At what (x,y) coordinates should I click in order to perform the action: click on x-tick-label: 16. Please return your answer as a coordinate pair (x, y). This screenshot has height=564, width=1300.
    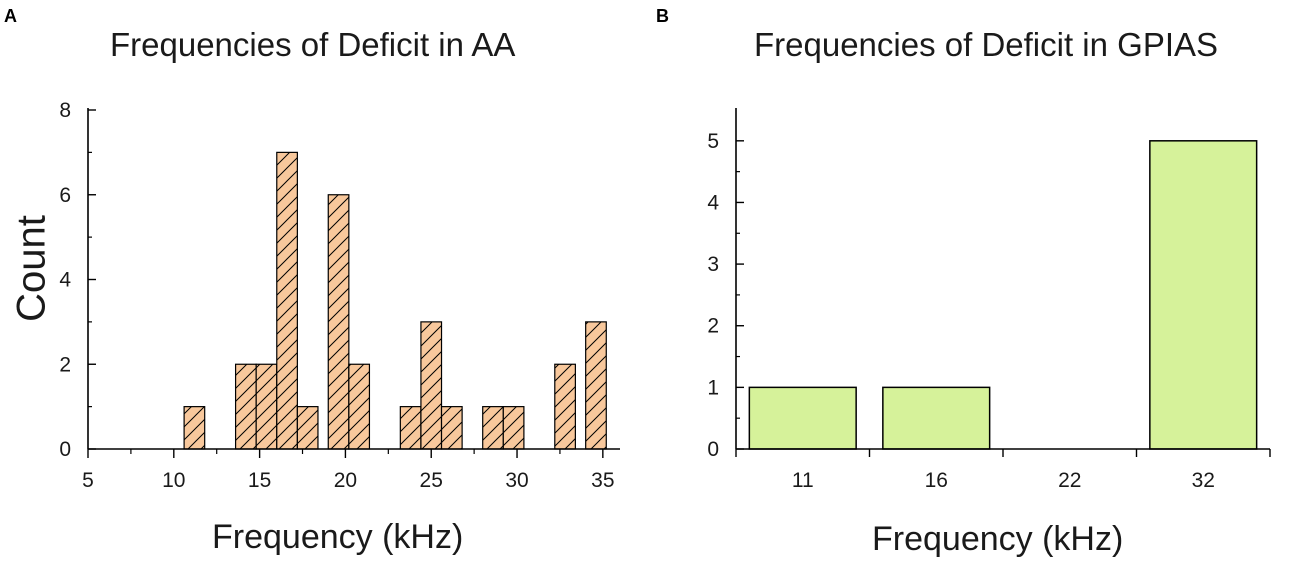
    Looking at the image, I should click on (936, 480).